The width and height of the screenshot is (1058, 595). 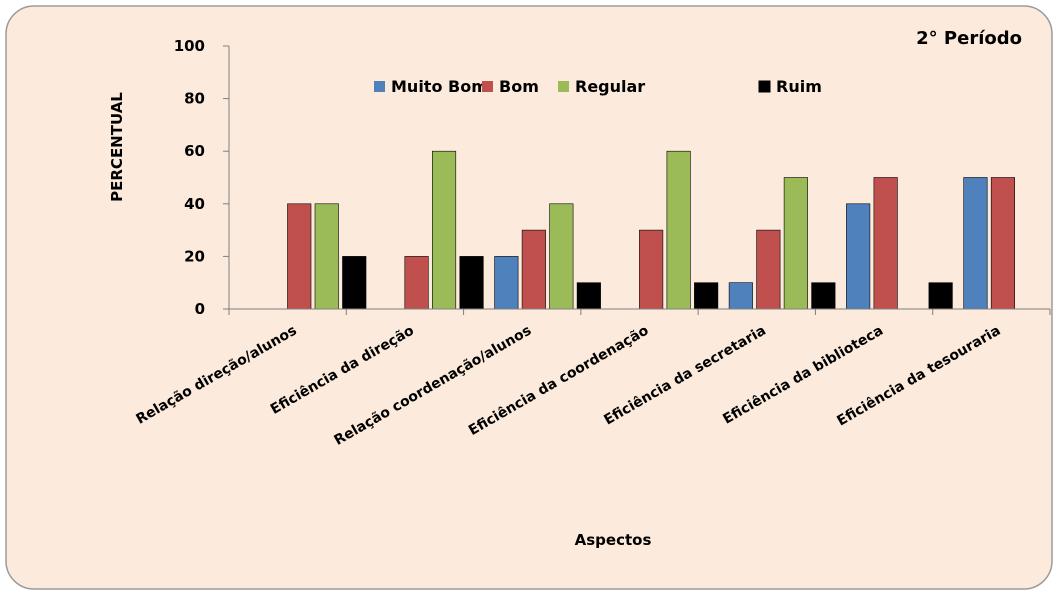 What do you see at coordinates (610, 86) in the screenshot?
I see `legend-label: Regular` at bounding box center [610, 86].